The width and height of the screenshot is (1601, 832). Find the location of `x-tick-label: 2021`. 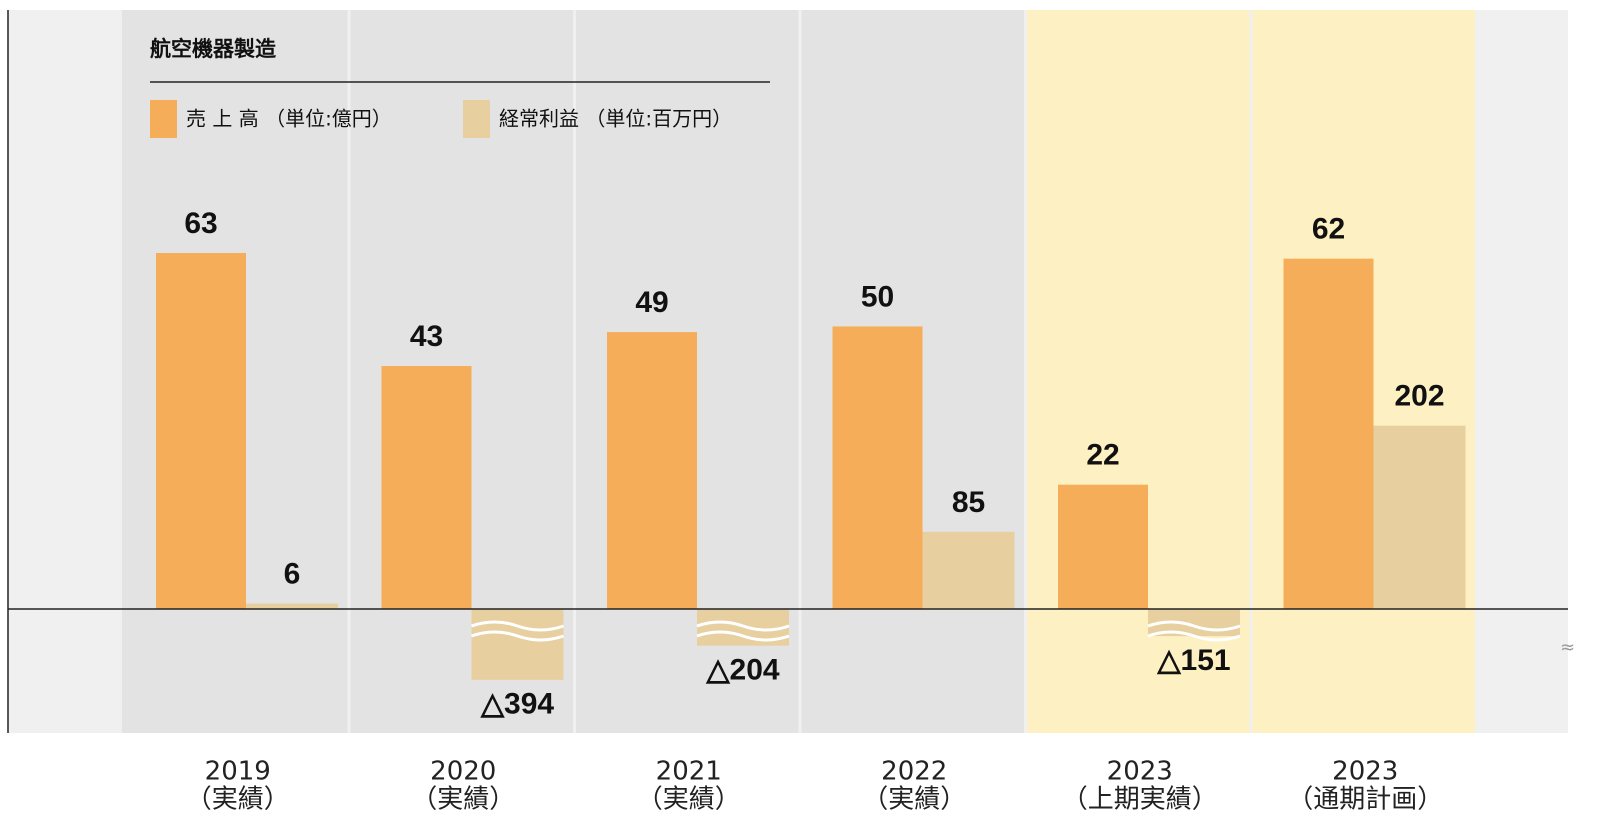

x-tick-label: 2021 is located at coordinates (689, 772).